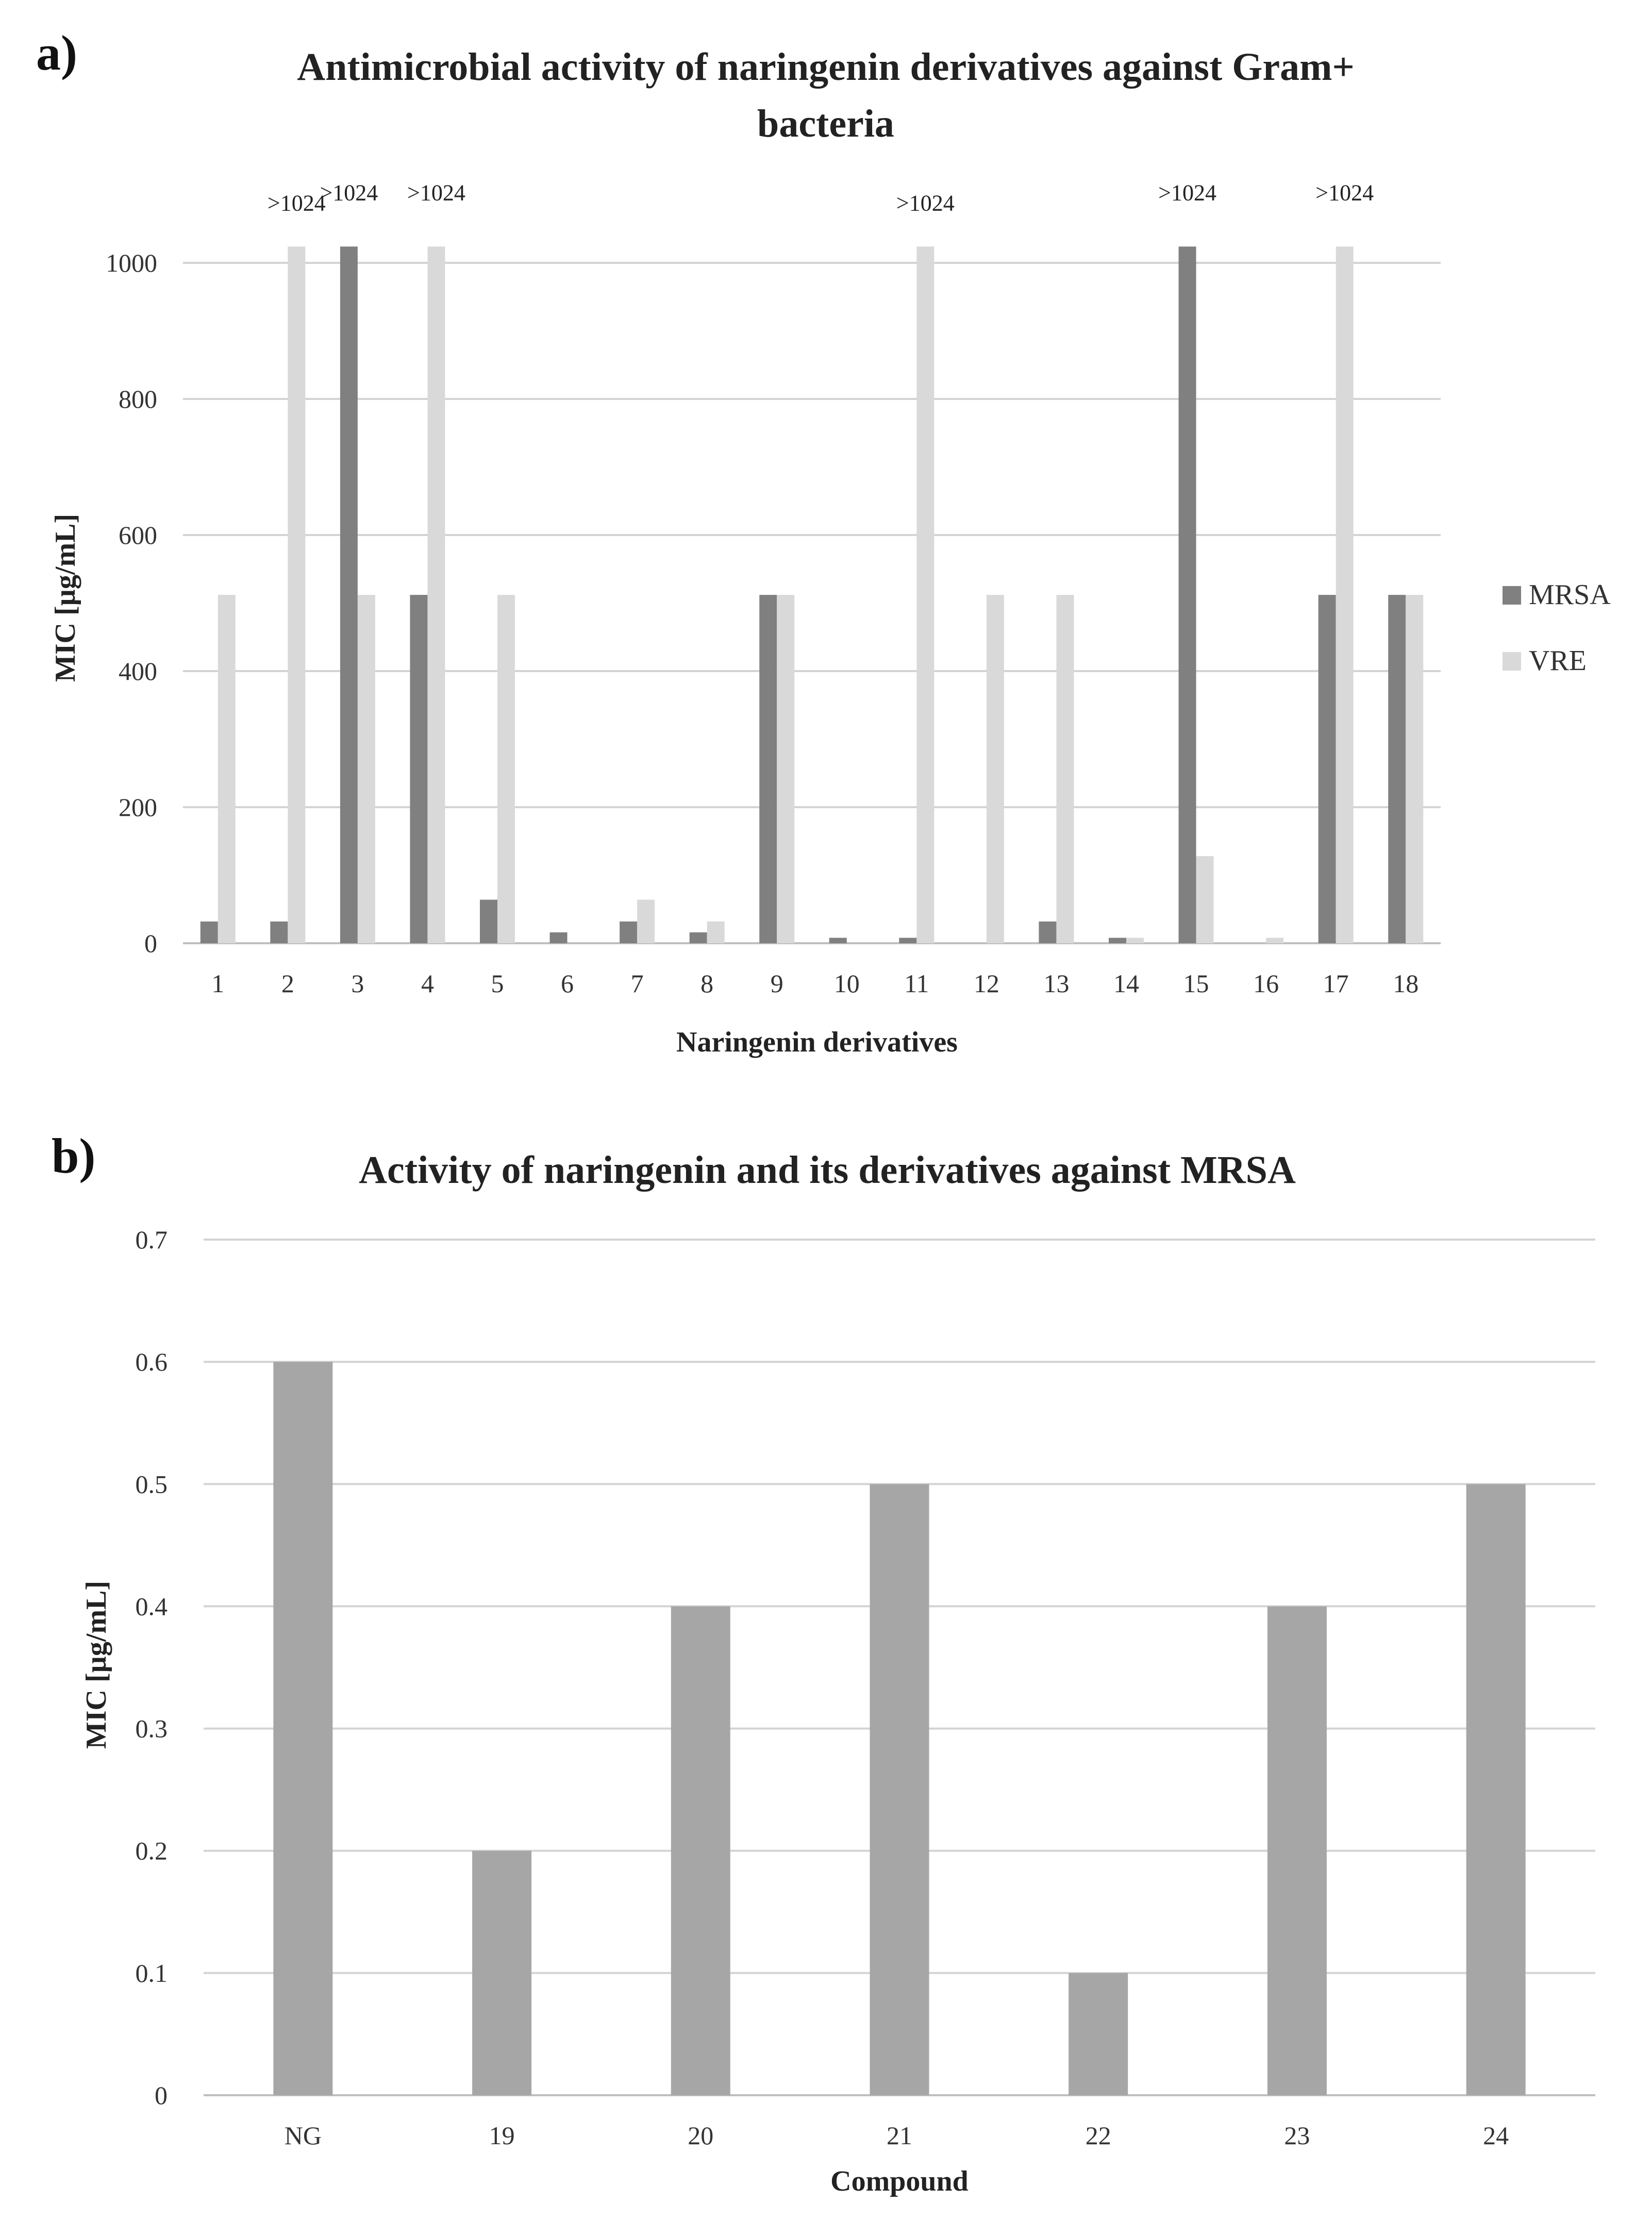  What do you see at coordinates (73, 1155) in the screenshot?
I see `panel-label-b: b)` at bounding box center [73, 1155].